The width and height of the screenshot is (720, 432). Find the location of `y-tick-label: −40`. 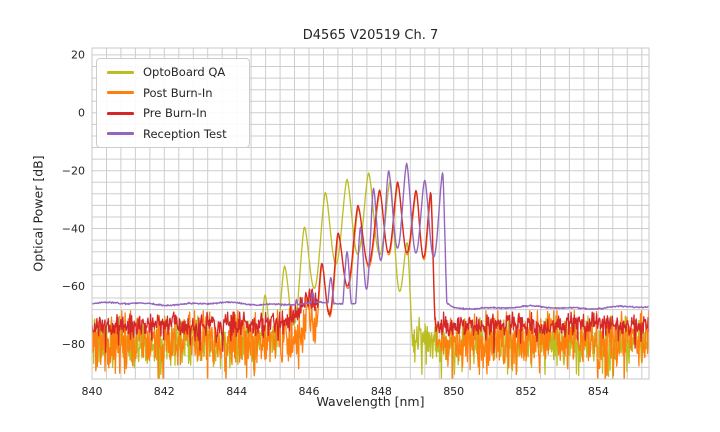

y-tick-label: −40 is located at coordinates (73, 228).